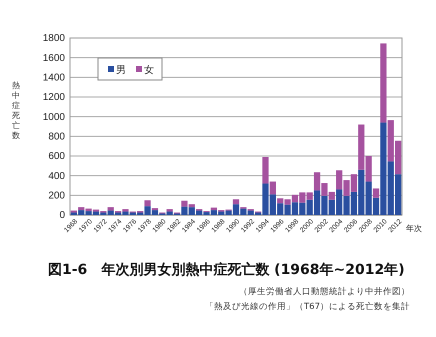  Describe the element at coordinates (54, 78) in the screenshot. I see `y-tick-label: 1400` at that location.